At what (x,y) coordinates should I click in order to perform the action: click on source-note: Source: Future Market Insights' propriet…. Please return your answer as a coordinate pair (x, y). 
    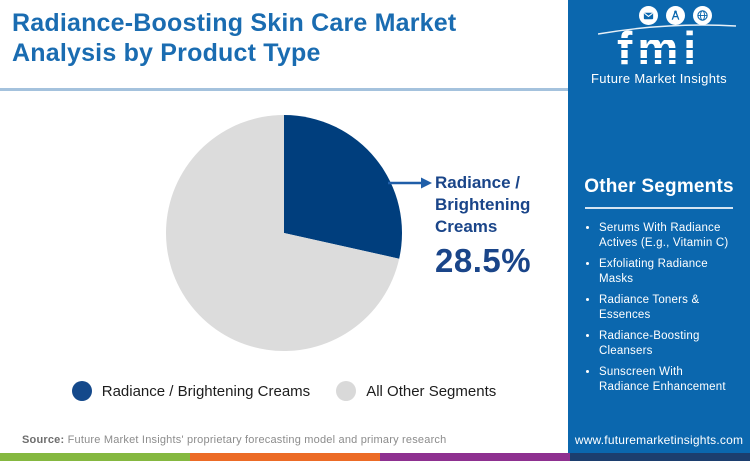
    Looking at the image, I should click on (234, 440).